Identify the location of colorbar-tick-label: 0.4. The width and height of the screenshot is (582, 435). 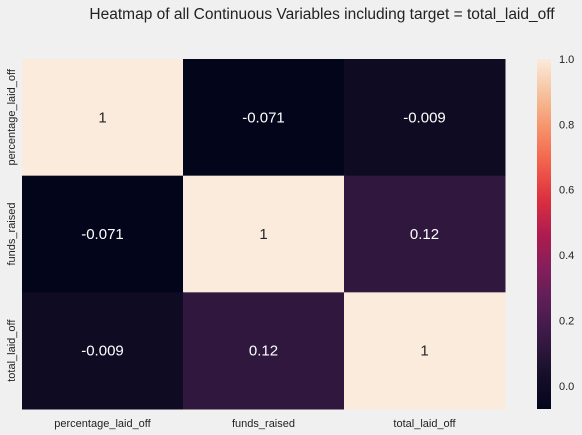
(566, 256).